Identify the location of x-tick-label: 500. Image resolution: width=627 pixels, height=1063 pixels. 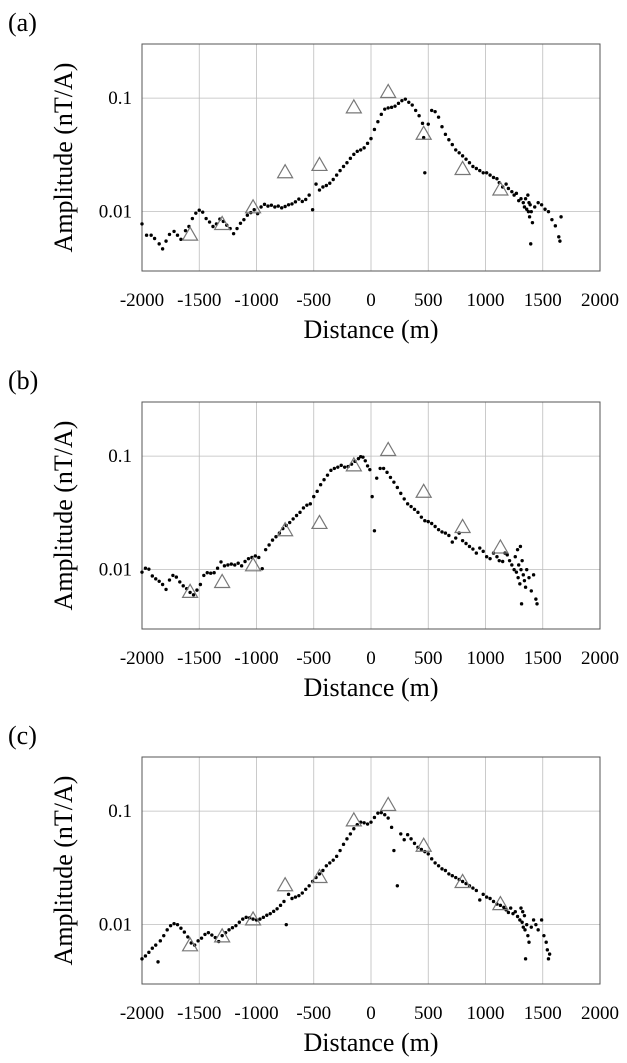
(428, 300).